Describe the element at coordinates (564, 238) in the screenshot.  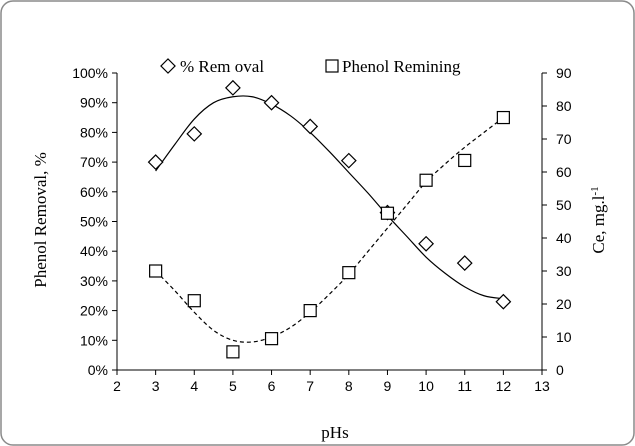
I see `right-y-tick-label: 40` at that location.